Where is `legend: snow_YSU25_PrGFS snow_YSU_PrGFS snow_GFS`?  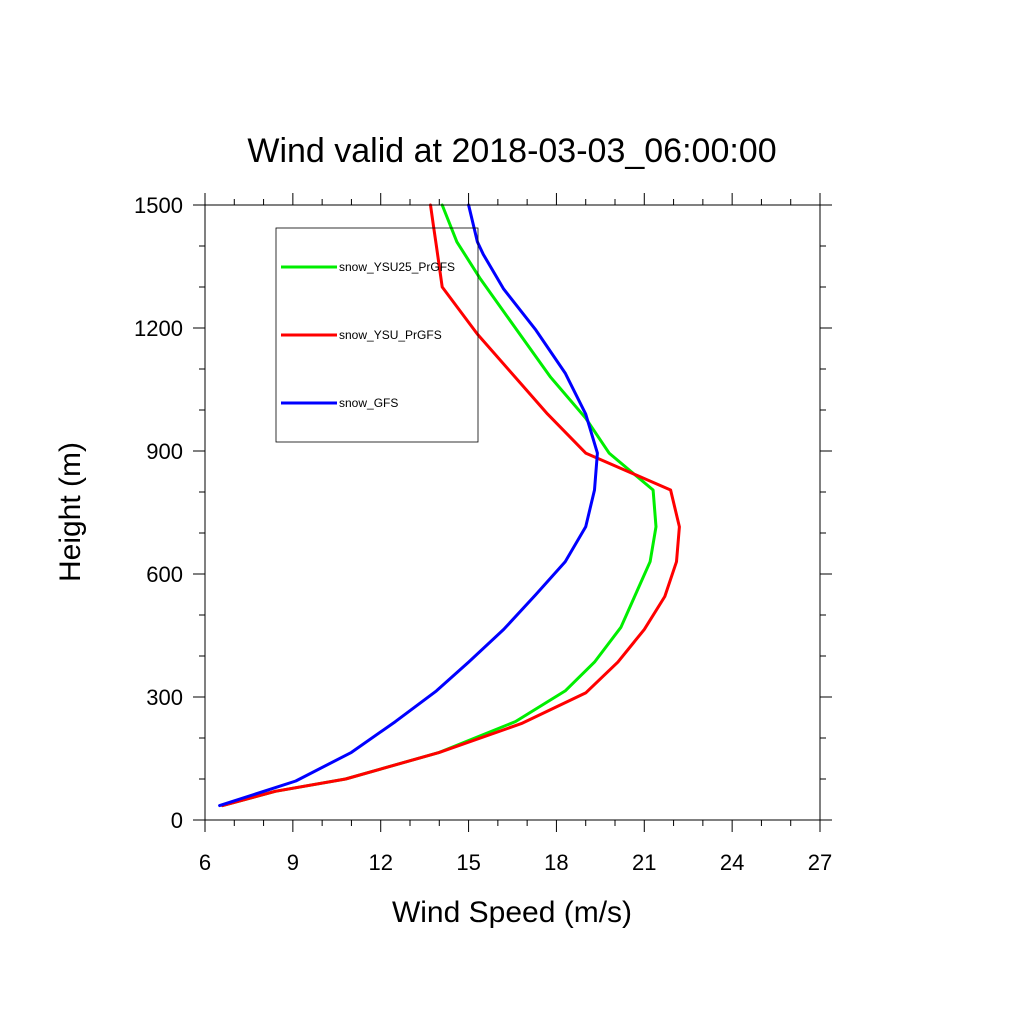
legend: snow_YSU25_PrGFS snow_YSU_PrGFS snow_GFS is located at coordinates (377, 335).